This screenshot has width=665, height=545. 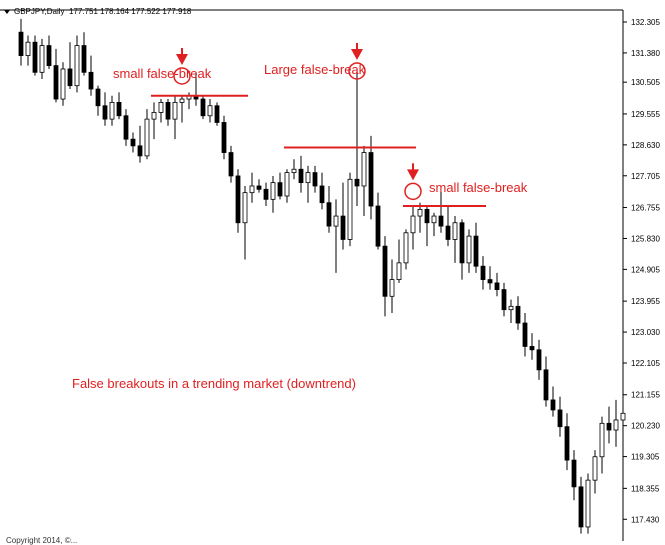 I want to click on y-tick-label-11: 122.105, so click(x=645, y=363).